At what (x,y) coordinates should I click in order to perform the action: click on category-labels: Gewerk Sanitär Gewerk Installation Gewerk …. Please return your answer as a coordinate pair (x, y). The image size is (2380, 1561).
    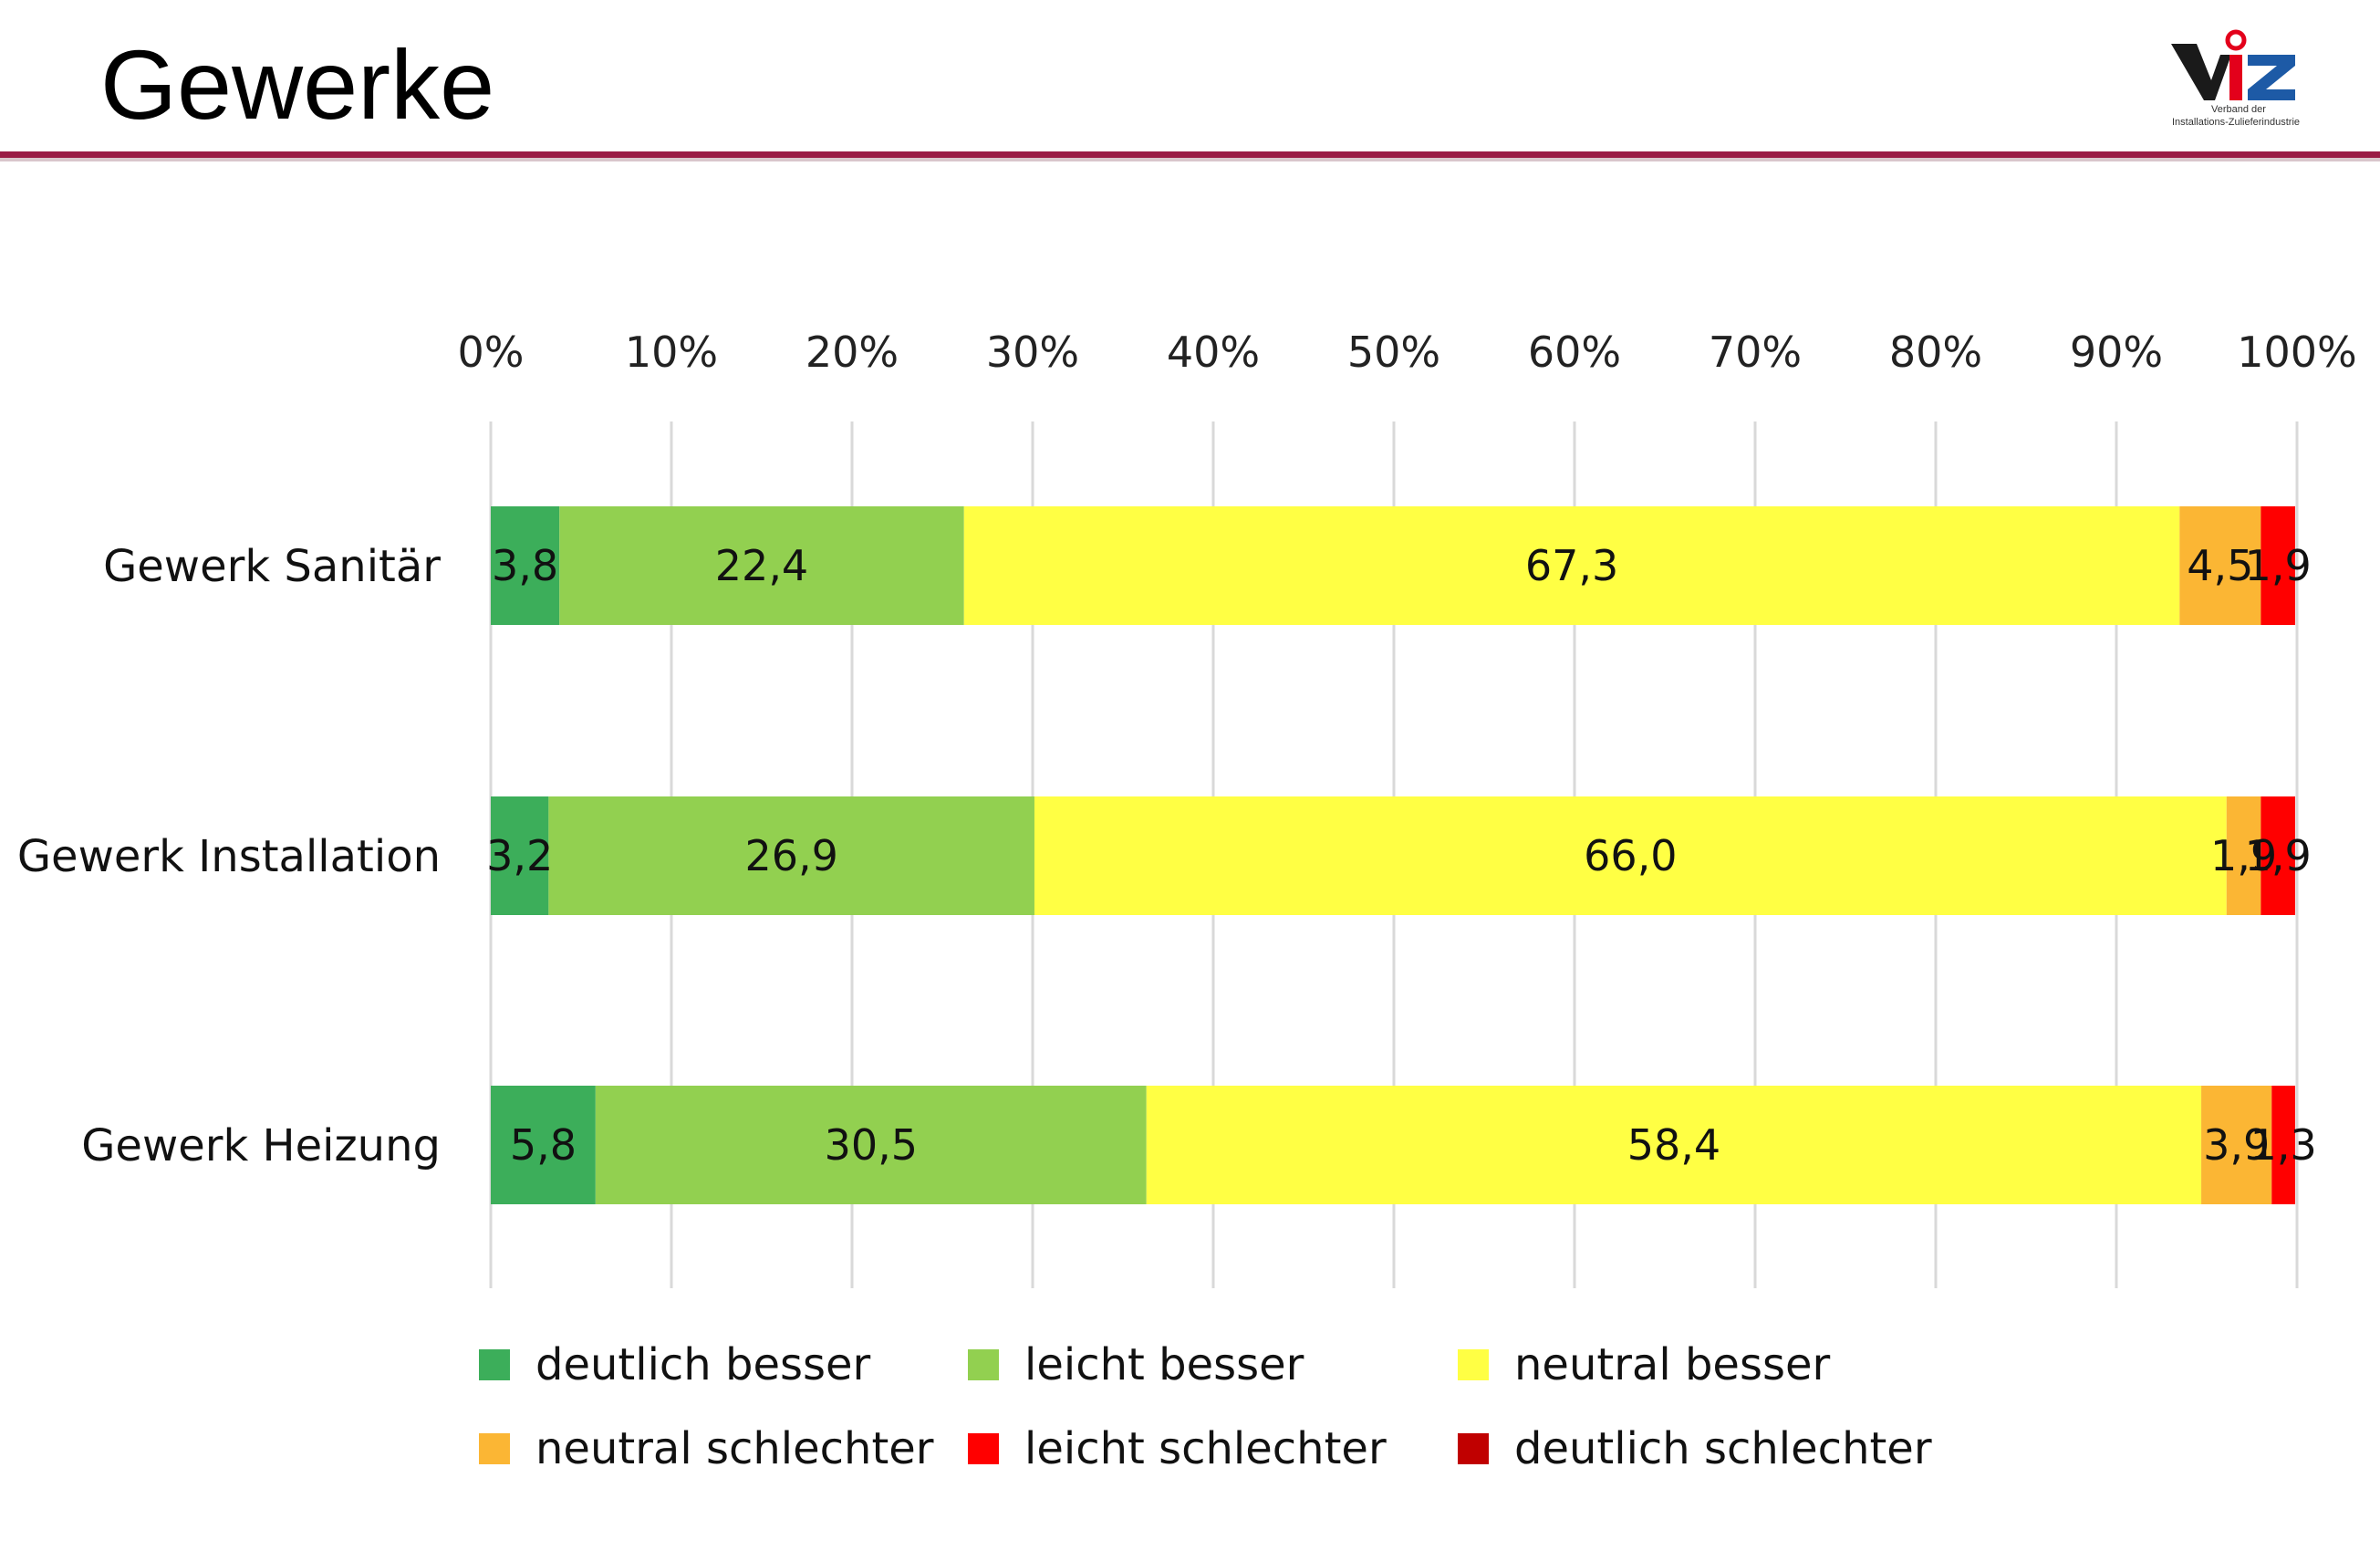
    Looking at the image, I should click on (229, 856).